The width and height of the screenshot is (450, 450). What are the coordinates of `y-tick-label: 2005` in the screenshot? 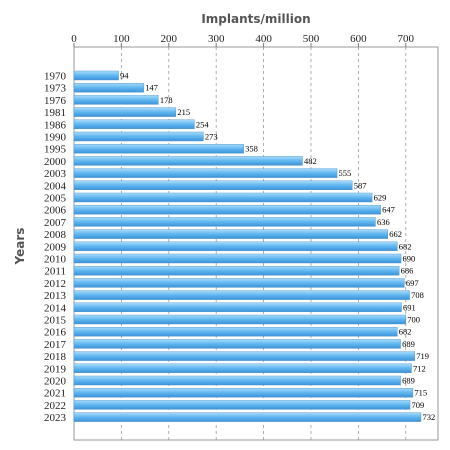 It's located at (55, 199).